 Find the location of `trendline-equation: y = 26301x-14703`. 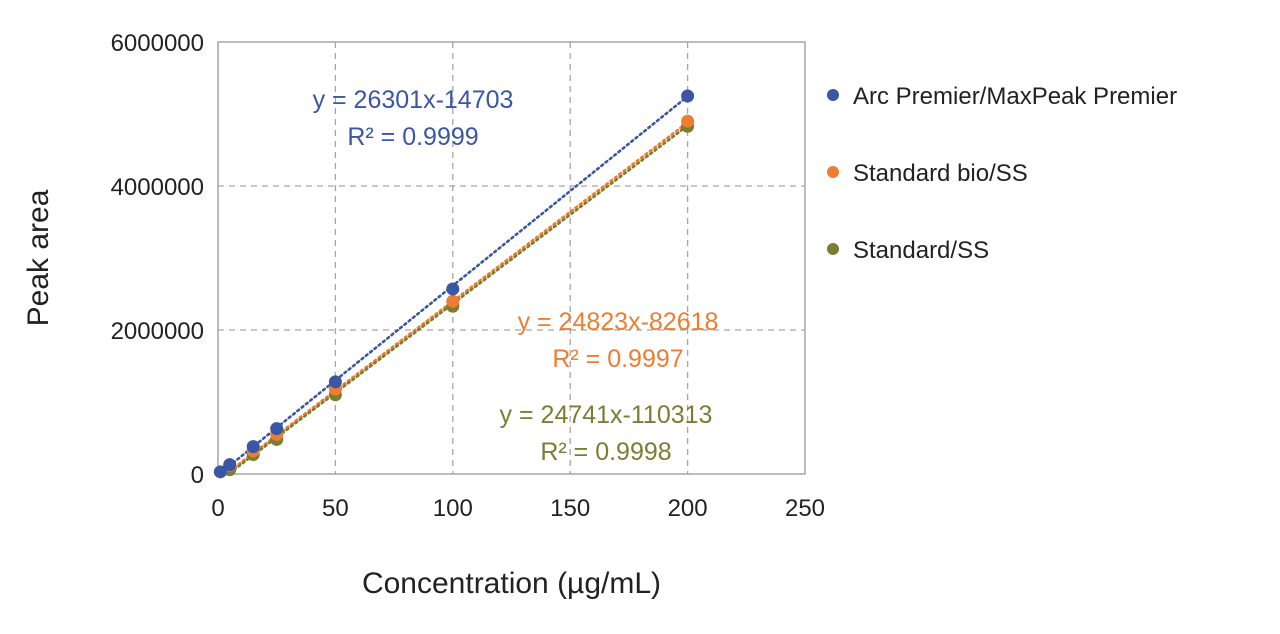

trendline-equation: y = 26301x-14703 is located at coordinates (413, 100).